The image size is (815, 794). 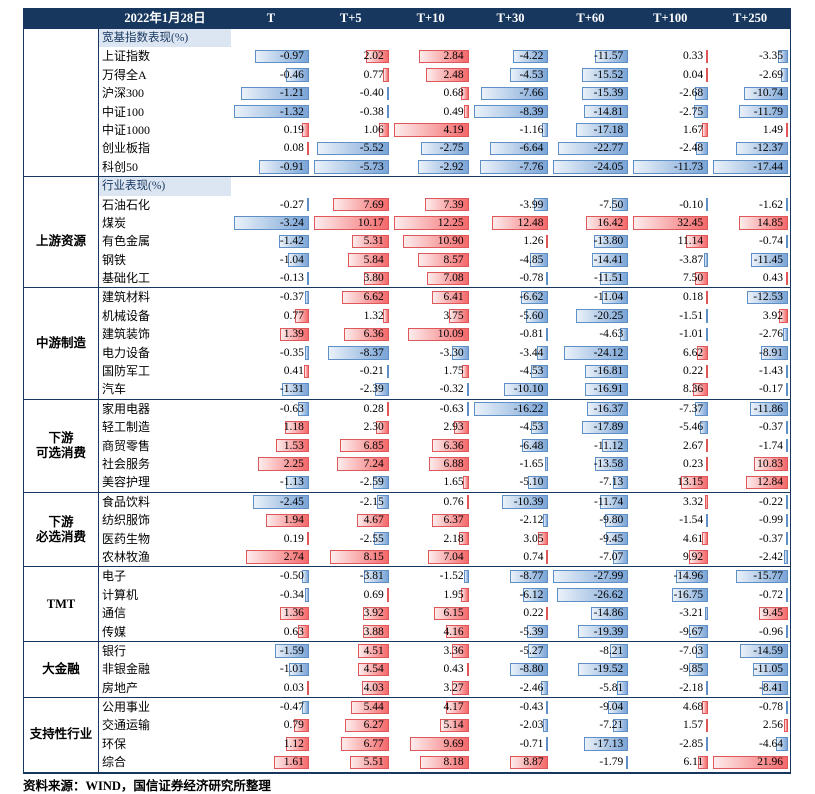 I want to click on cell-value: 11.14, so click(x=690, y=241).